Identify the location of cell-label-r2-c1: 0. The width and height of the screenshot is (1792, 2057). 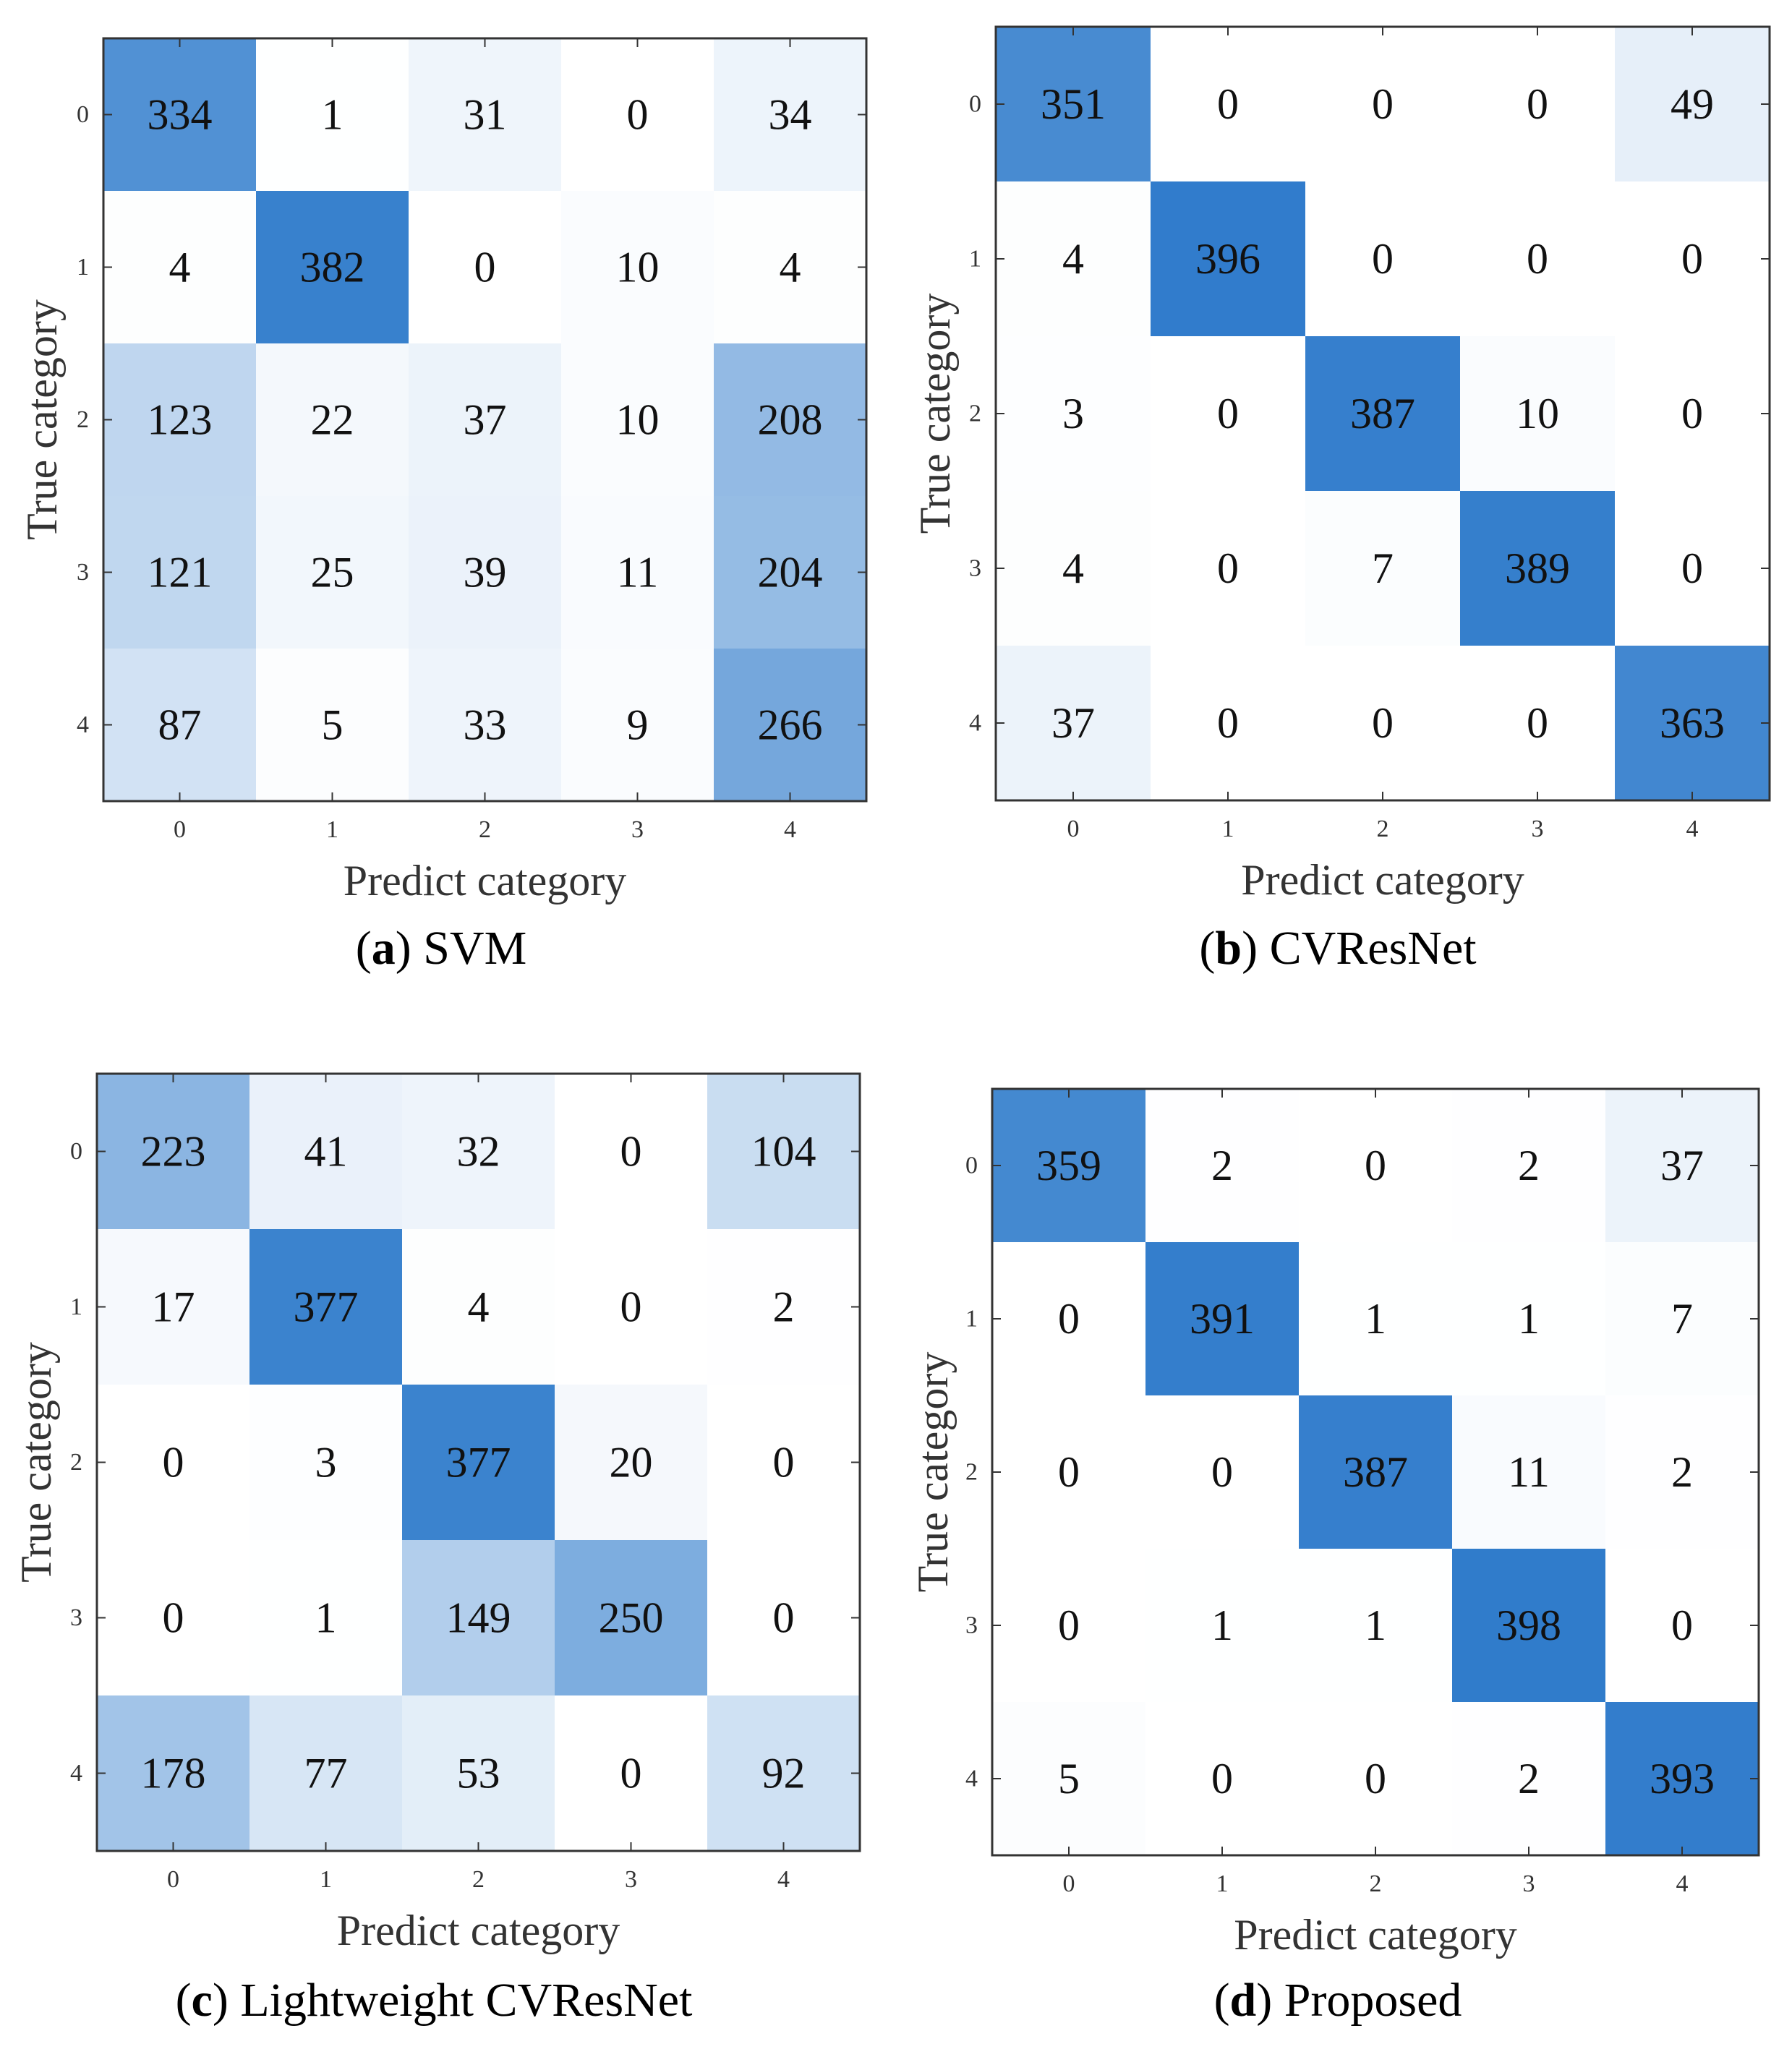
(1228, 413).